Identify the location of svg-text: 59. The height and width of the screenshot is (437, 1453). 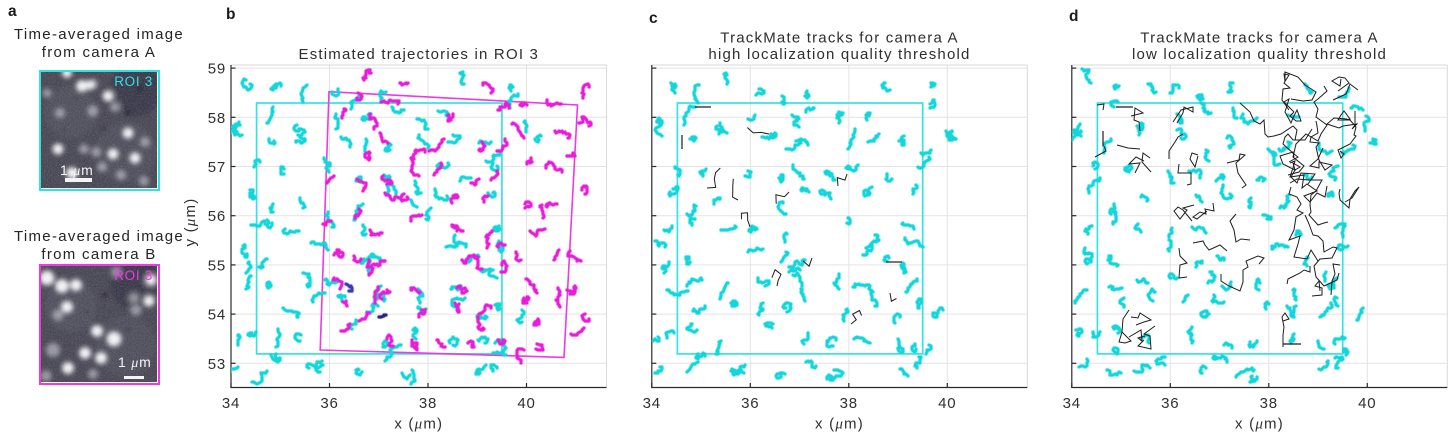
(217, 69).